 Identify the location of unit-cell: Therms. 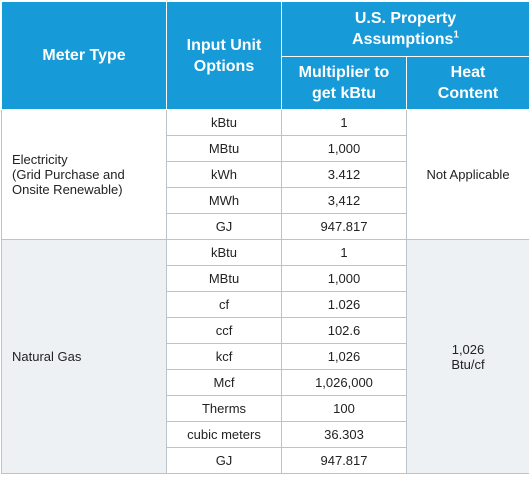
(224, 409).